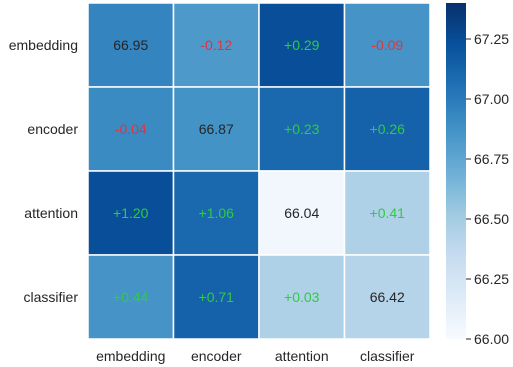  Describe the element at coordinates (44, 171) in the screenshot. I see `row-labels: embedding encoder attention classifier` at that location.